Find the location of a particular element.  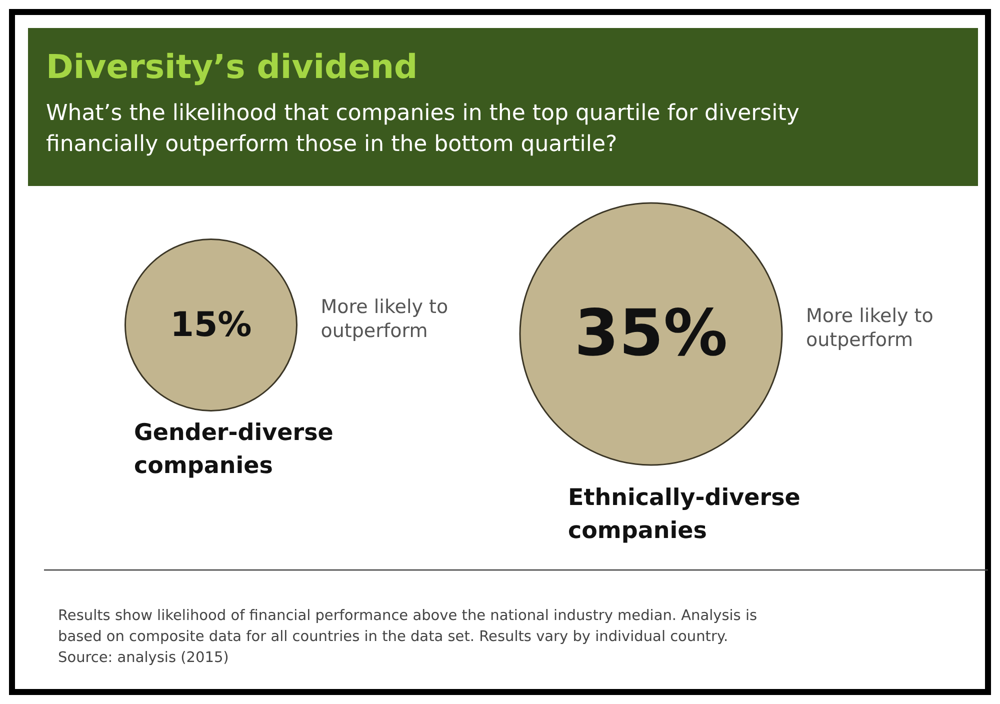

category-label: Ethnically-diverse companies is located at coordinates (684, 514).